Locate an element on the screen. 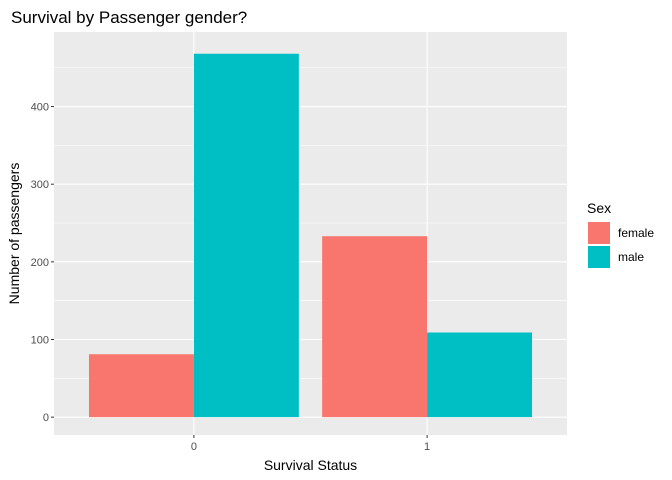 Image resolution: width=672 pixels, height=480 pixels. legend-label-female: female is located at coordinates (636, 233).